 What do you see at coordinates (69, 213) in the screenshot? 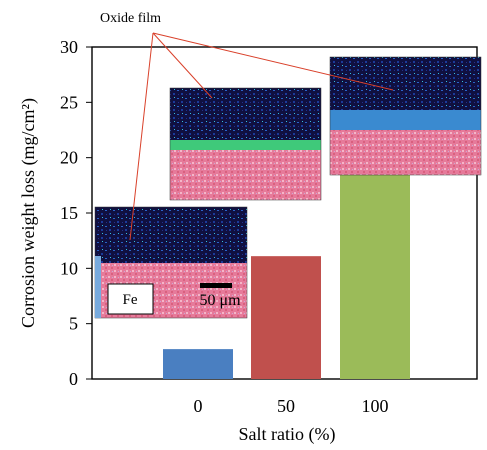
I see `y-tick-label-15: 15` at bounding box center [69, 213].